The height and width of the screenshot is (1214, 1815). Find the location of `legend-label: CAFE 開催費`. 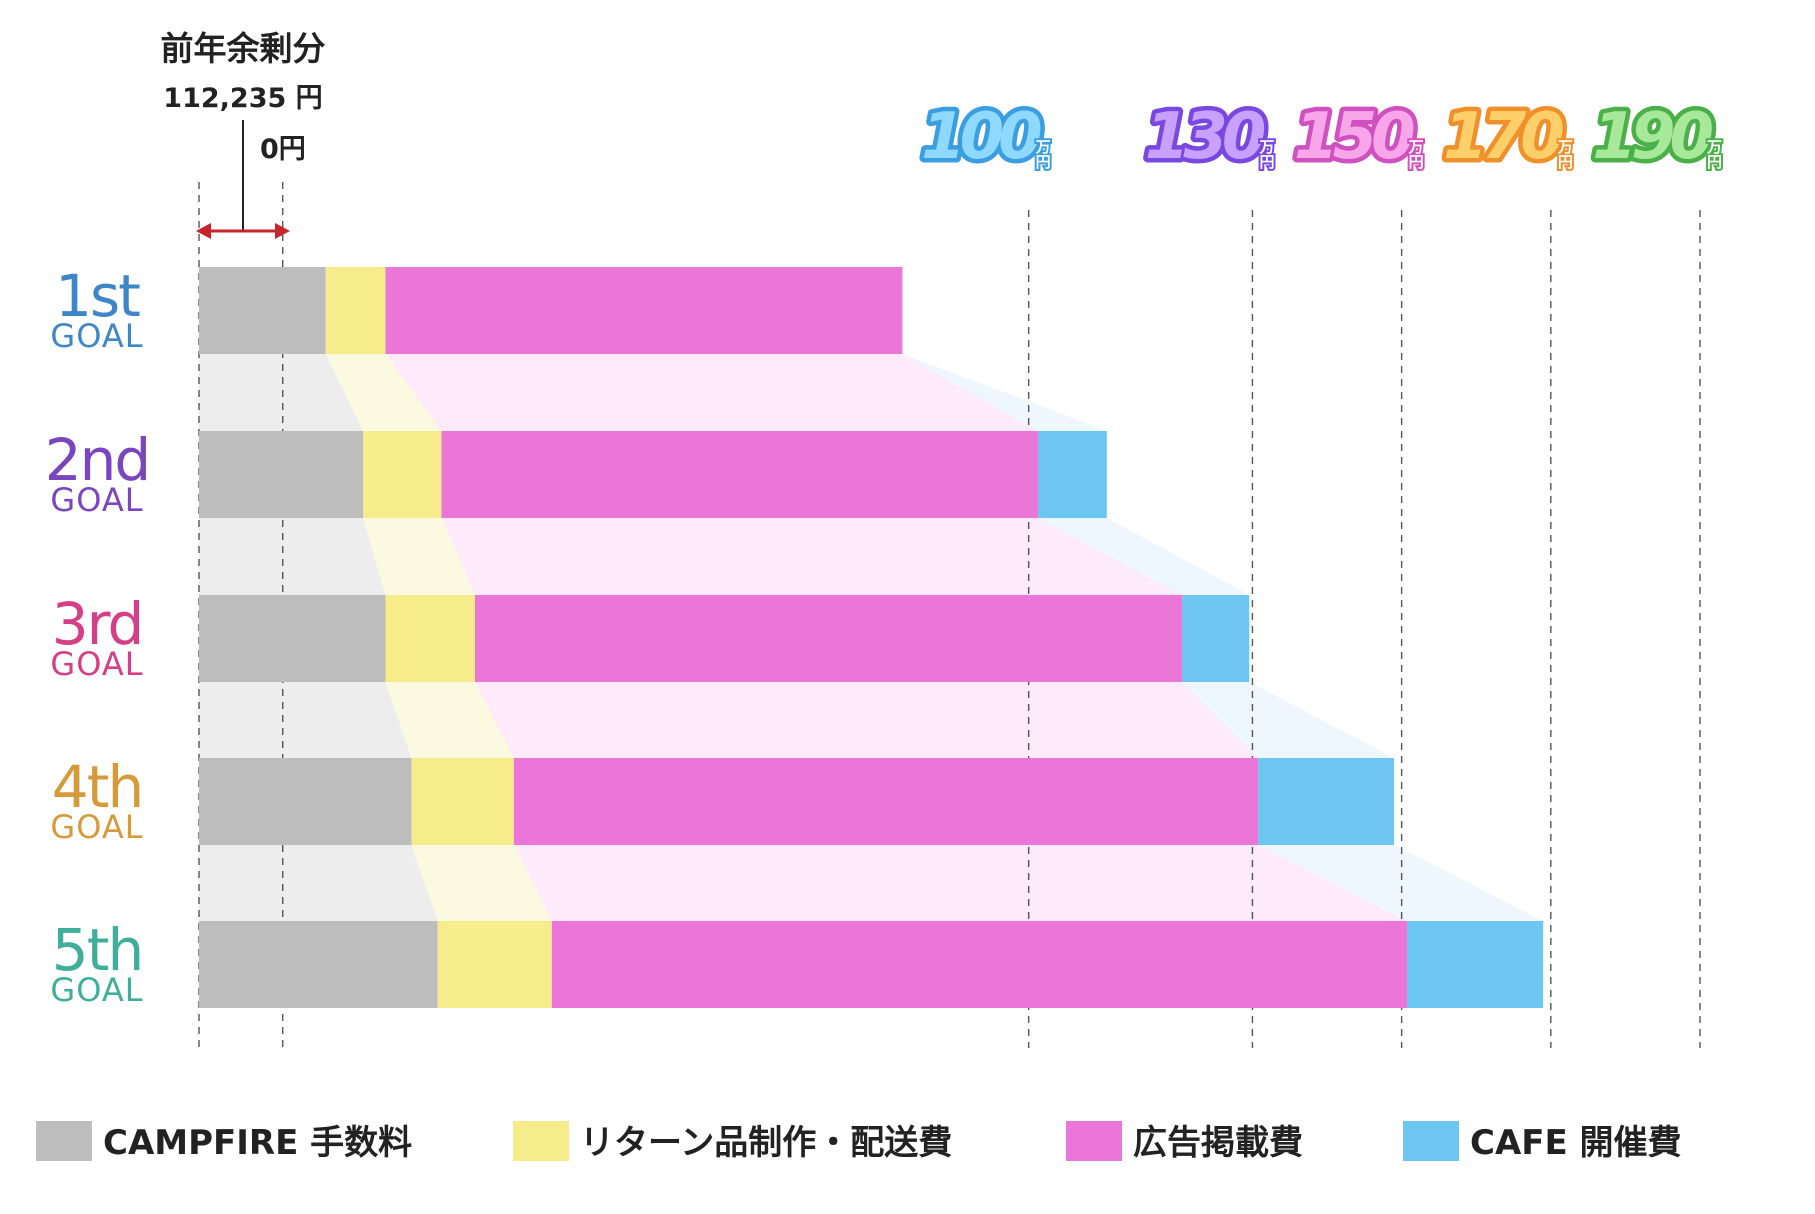

legend-label: CAFE 開催費 is located at coordinates (1576, 1143).